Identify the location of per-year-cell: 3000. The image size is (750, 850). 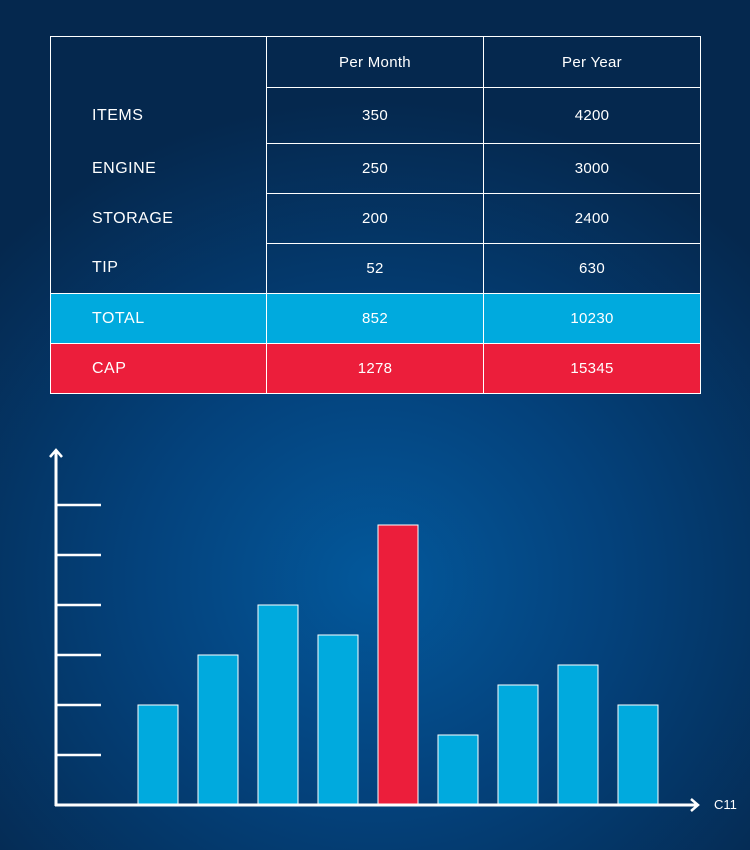
(592, 168).